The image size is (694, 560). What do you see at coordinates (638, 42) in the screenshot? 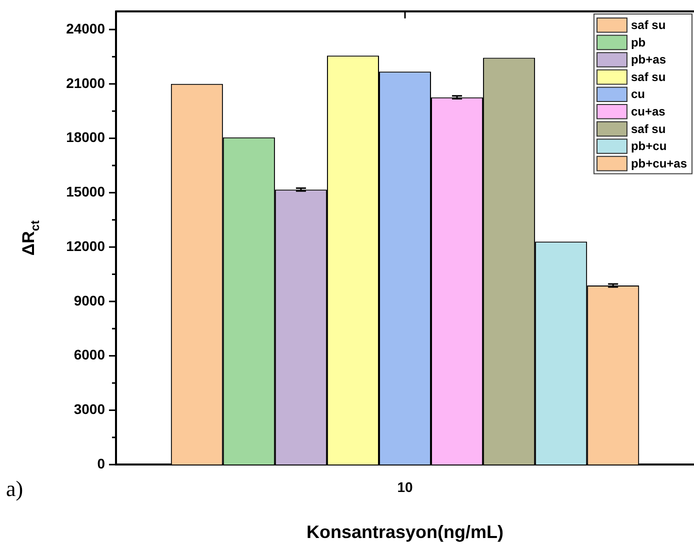
I see `legend-label: pb` at bounding box center [638, 42].